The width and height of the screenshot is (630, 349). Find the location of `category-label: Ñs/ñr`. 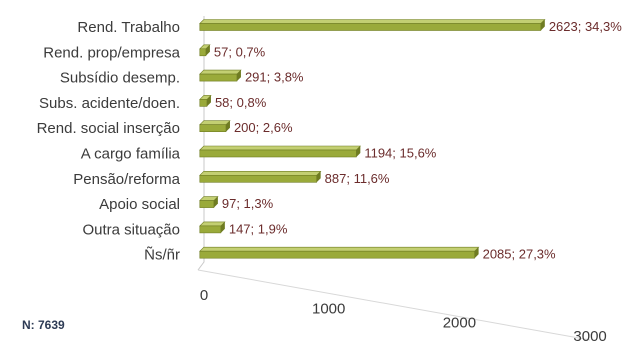

category-label: Ñs/ñr is located at coordinates (162, 255).